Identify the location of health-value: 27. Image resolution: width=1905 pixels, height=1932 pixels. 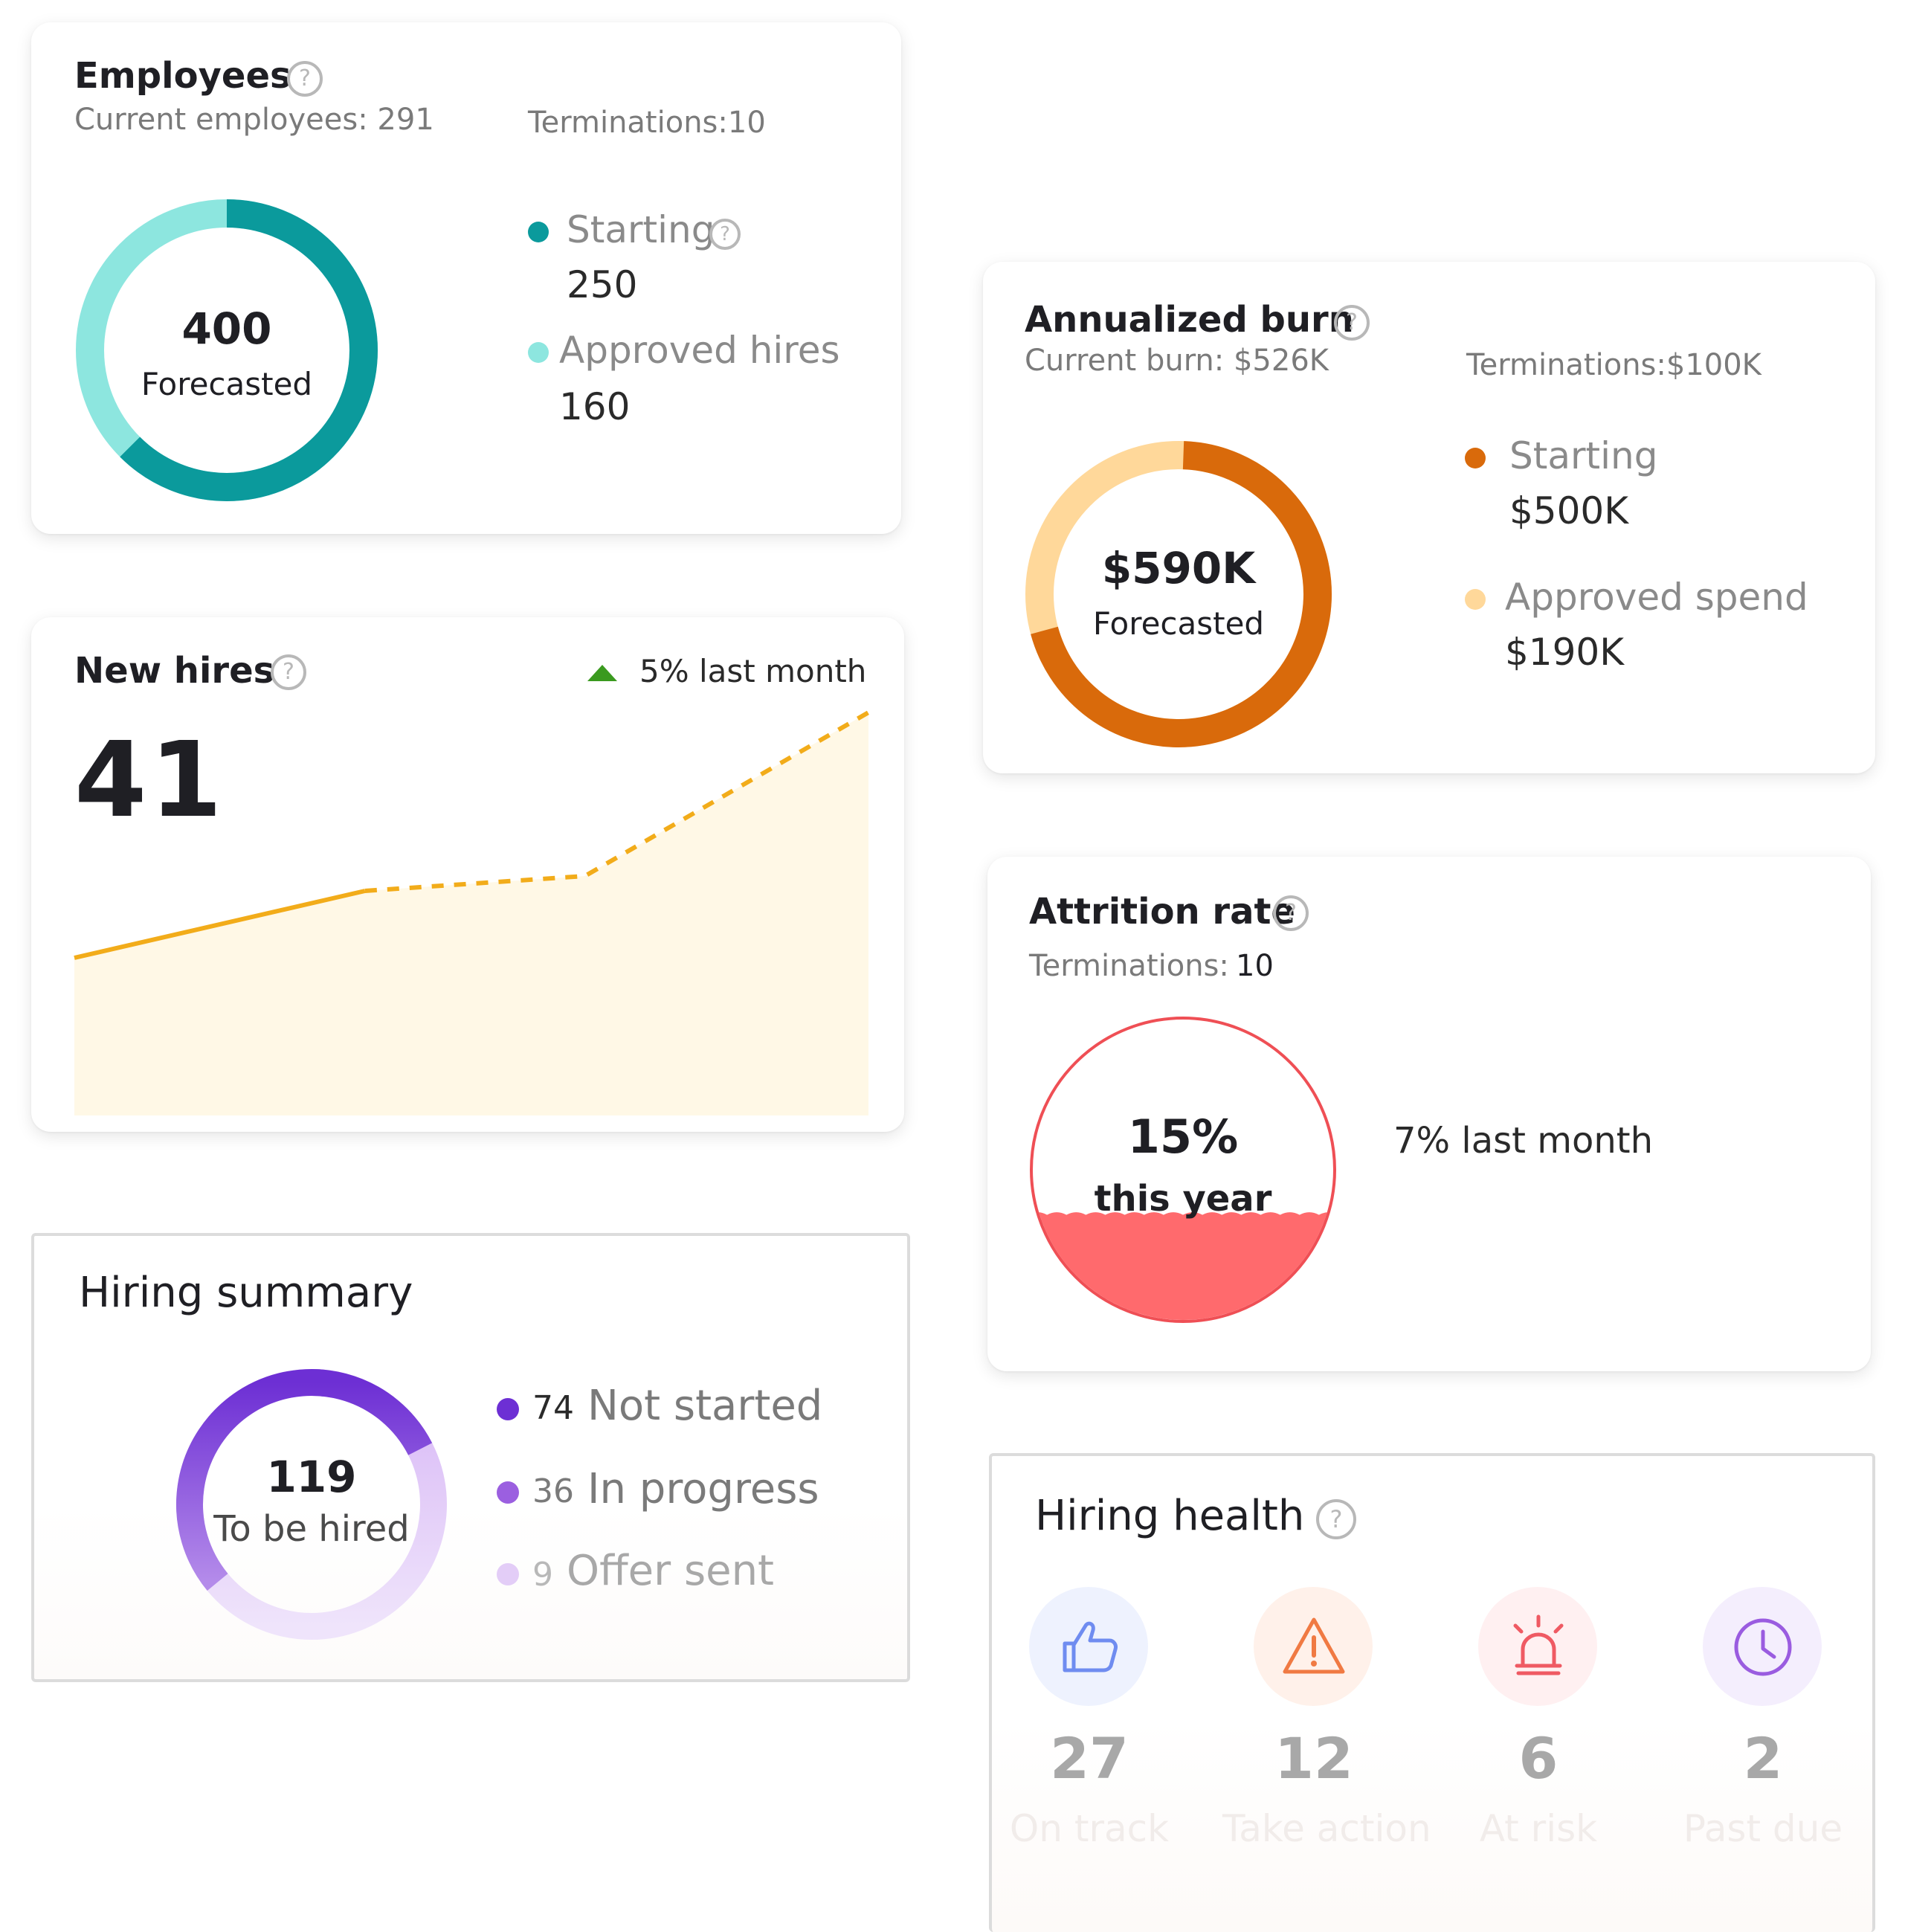
(1090, 1758).